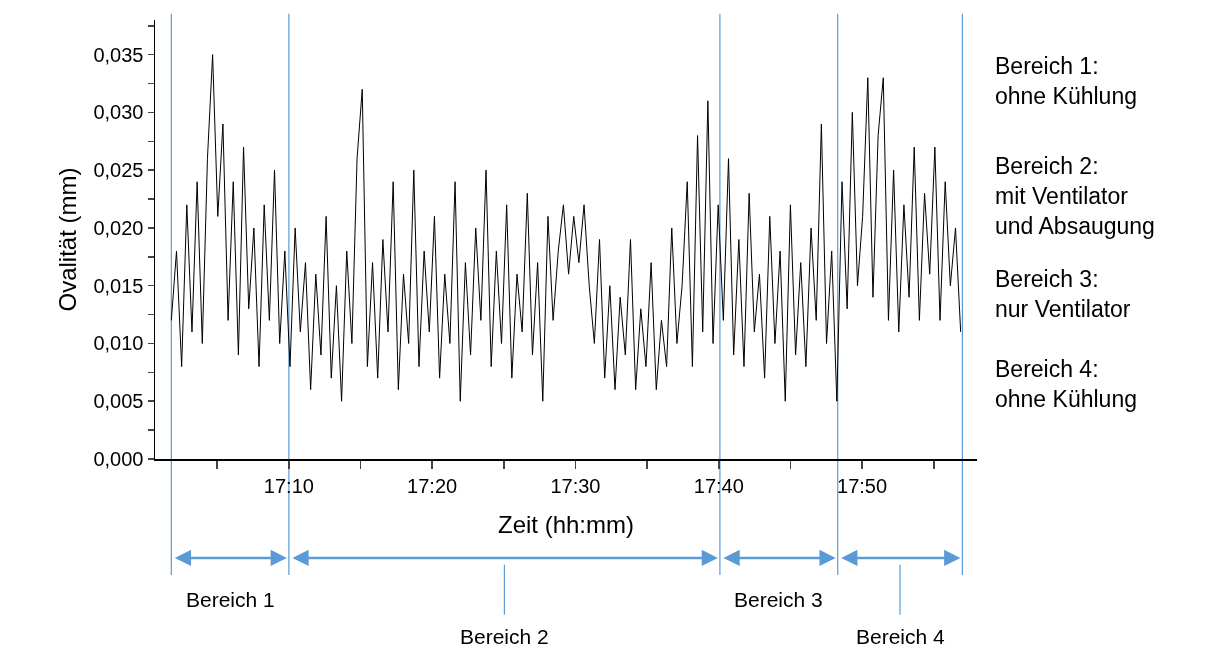 The image size is (1219, 649). Describe the element at coordinates (118, 343) in the screenshot. I see `y-tick-label: 0,010` at that location.